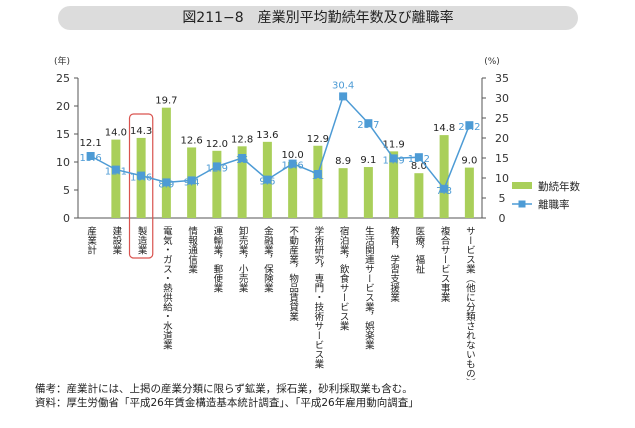  Describe the element at coordinates (492, 62) in the screenshot. I see `right-axis-unit: (%)` at that location.